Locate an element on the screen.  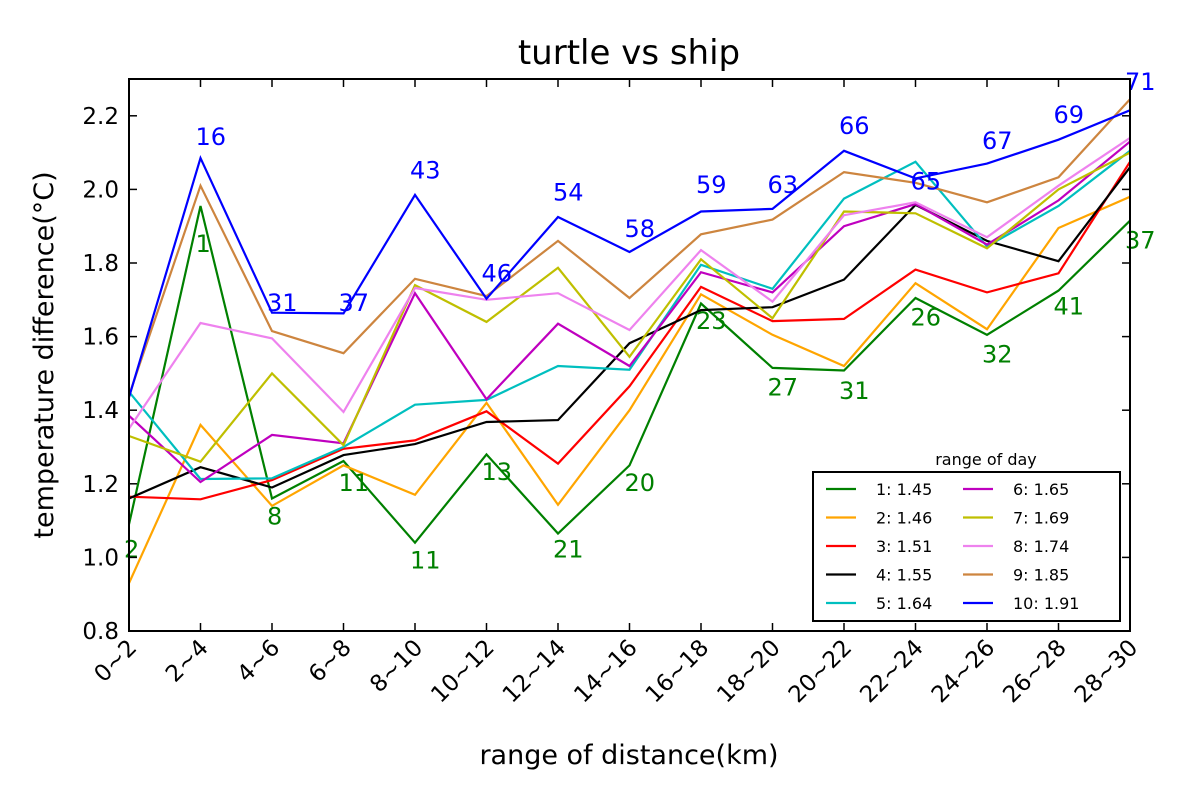
legend-label: 3: 1.51 is located at coordinates (904, 546).